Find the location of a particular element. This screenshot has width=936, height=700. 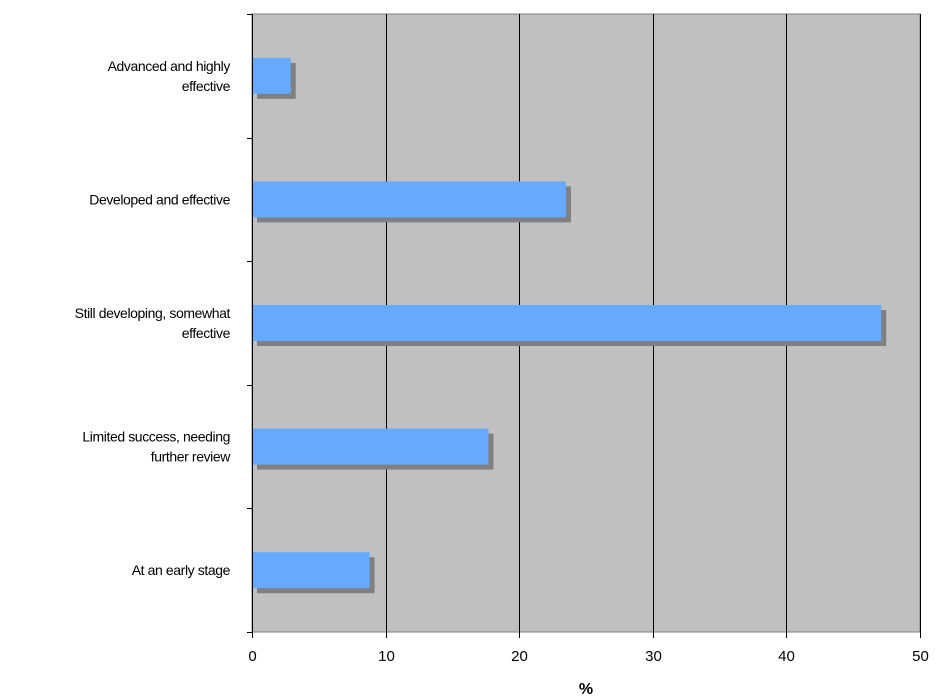

category-label: Advanced and highly effective is located at coordinates (169, 76).